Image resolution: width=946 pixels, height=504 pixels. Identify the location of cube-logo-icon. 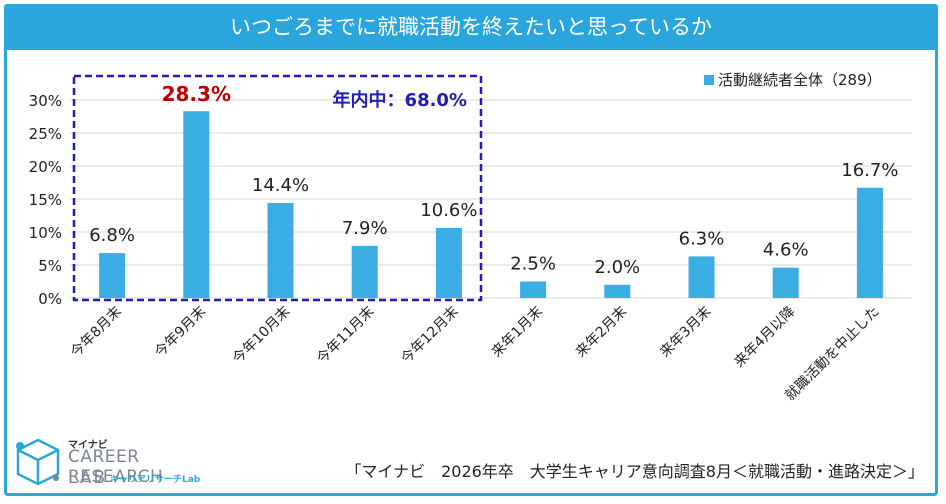
(38, 462).